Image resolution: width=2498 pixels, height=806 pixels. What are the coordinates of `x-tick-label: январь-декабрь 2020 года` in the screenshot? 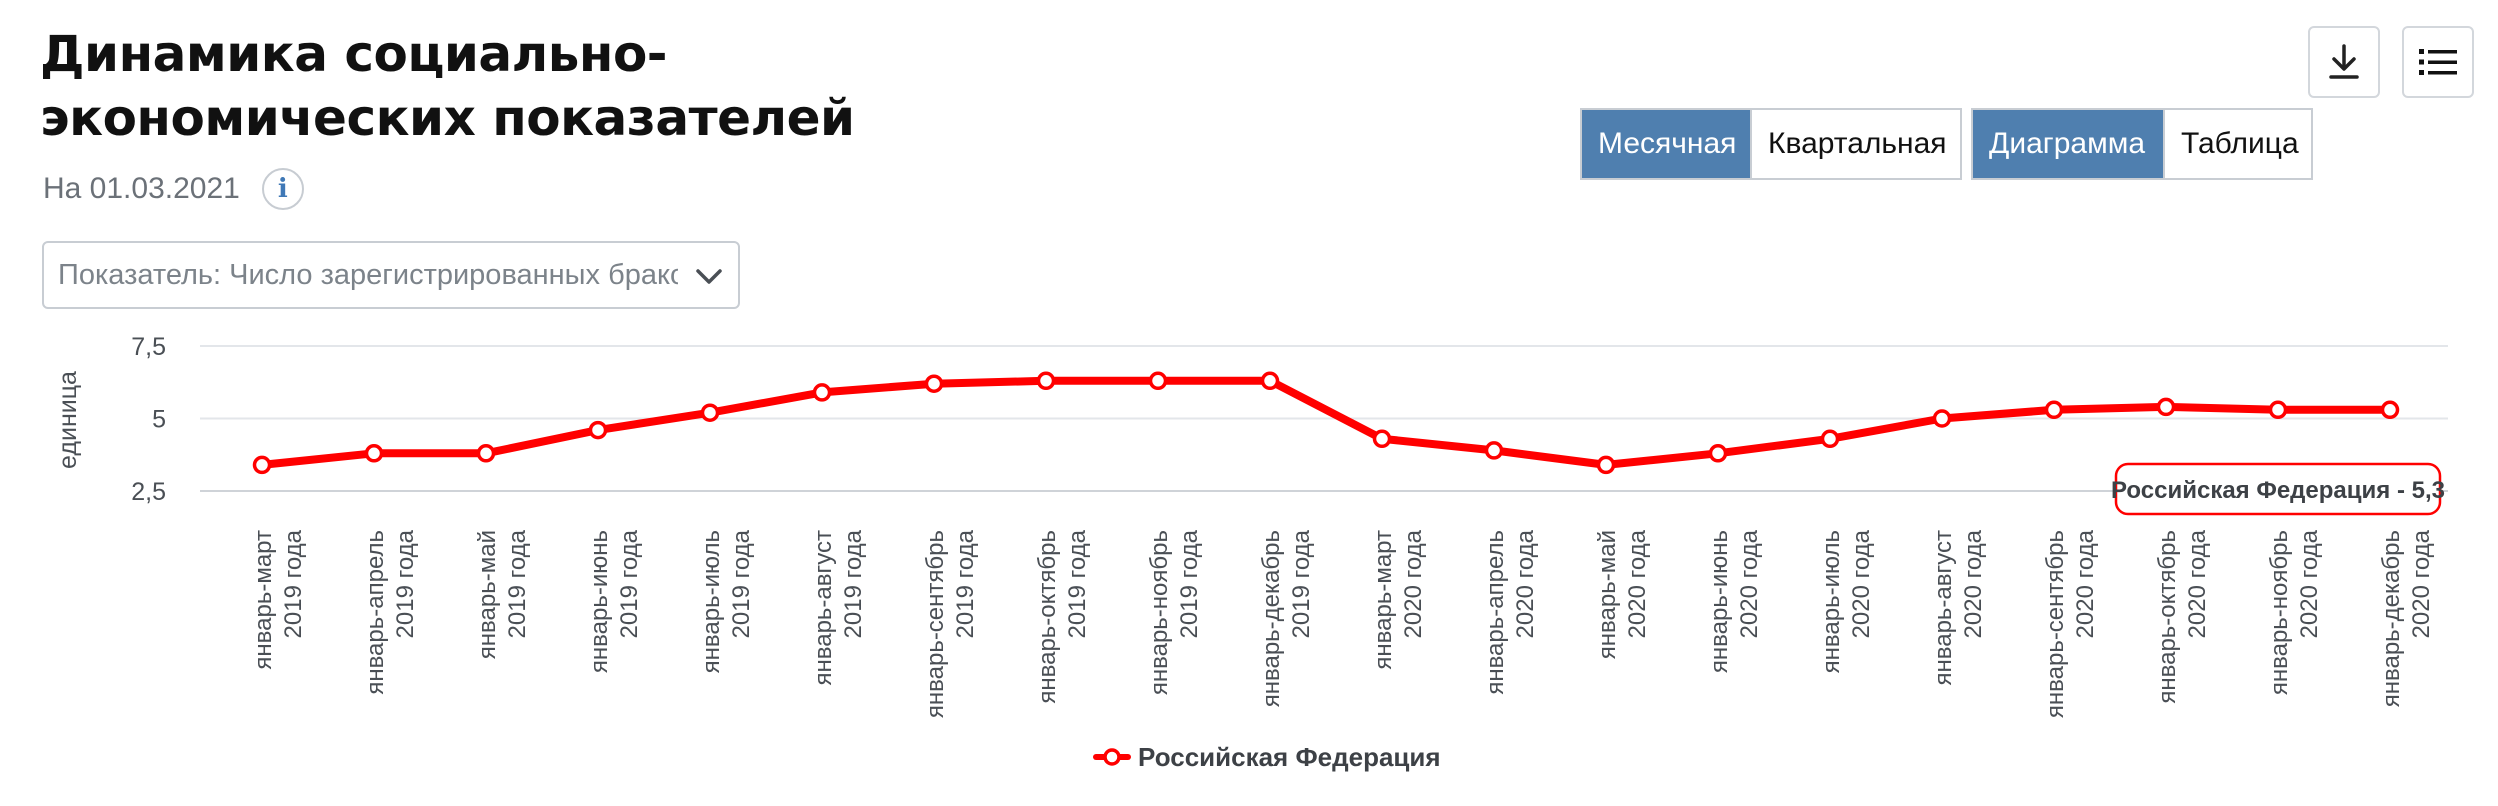 It's located at (2406, 618).